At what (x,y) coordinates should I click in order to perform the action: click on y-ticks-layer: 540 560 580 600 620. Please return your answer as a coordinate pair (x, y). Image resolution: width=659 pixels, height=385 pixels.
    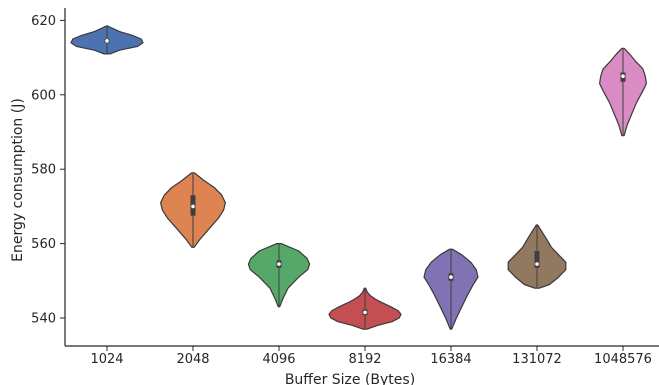
    Looking at the image, I should click on (48, 170).